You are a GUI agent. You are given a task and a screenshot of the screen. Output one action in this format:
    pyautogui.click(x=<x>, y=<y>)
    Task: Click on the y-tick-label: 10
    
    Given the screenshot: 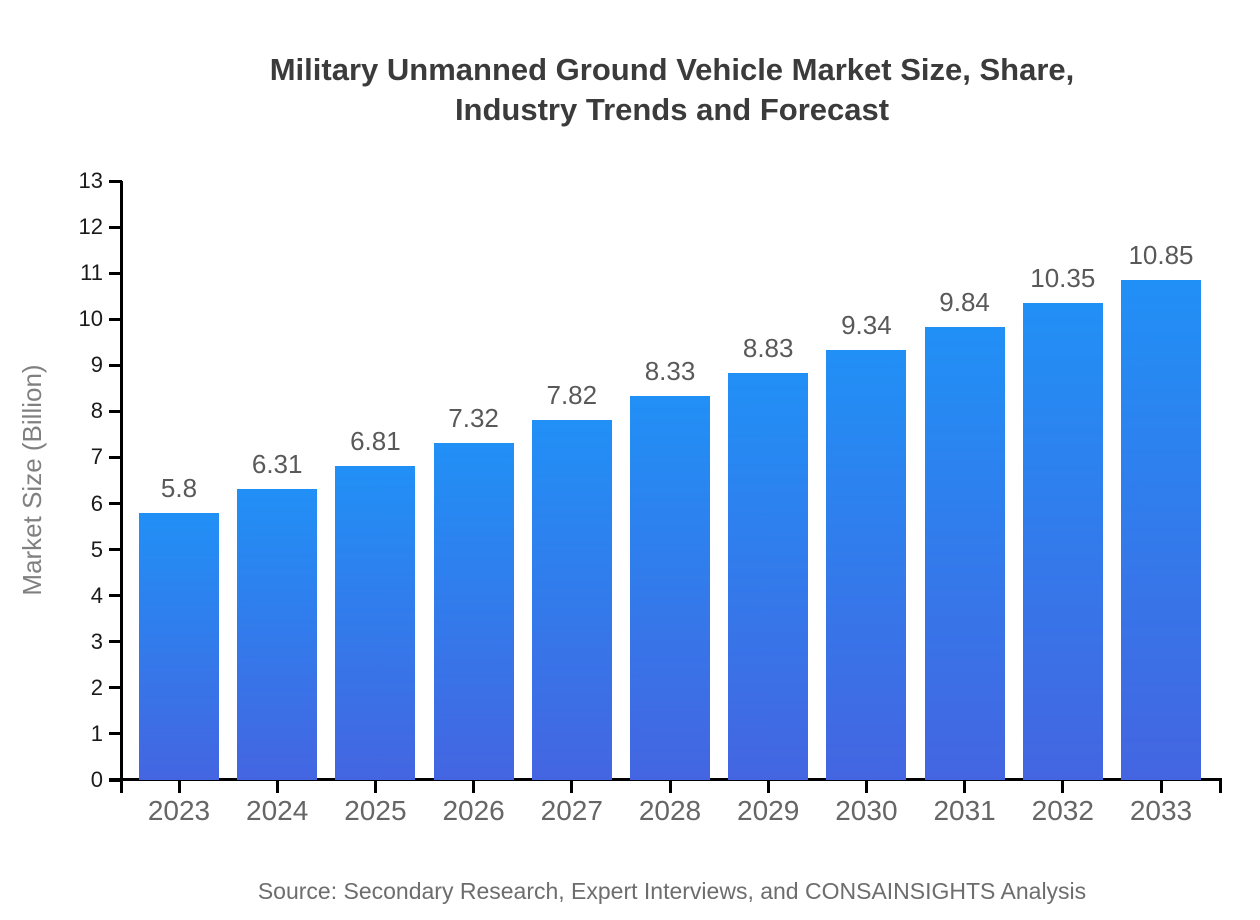 What is the action you would take?
    pyautogui.click(x=90, y=319)
    